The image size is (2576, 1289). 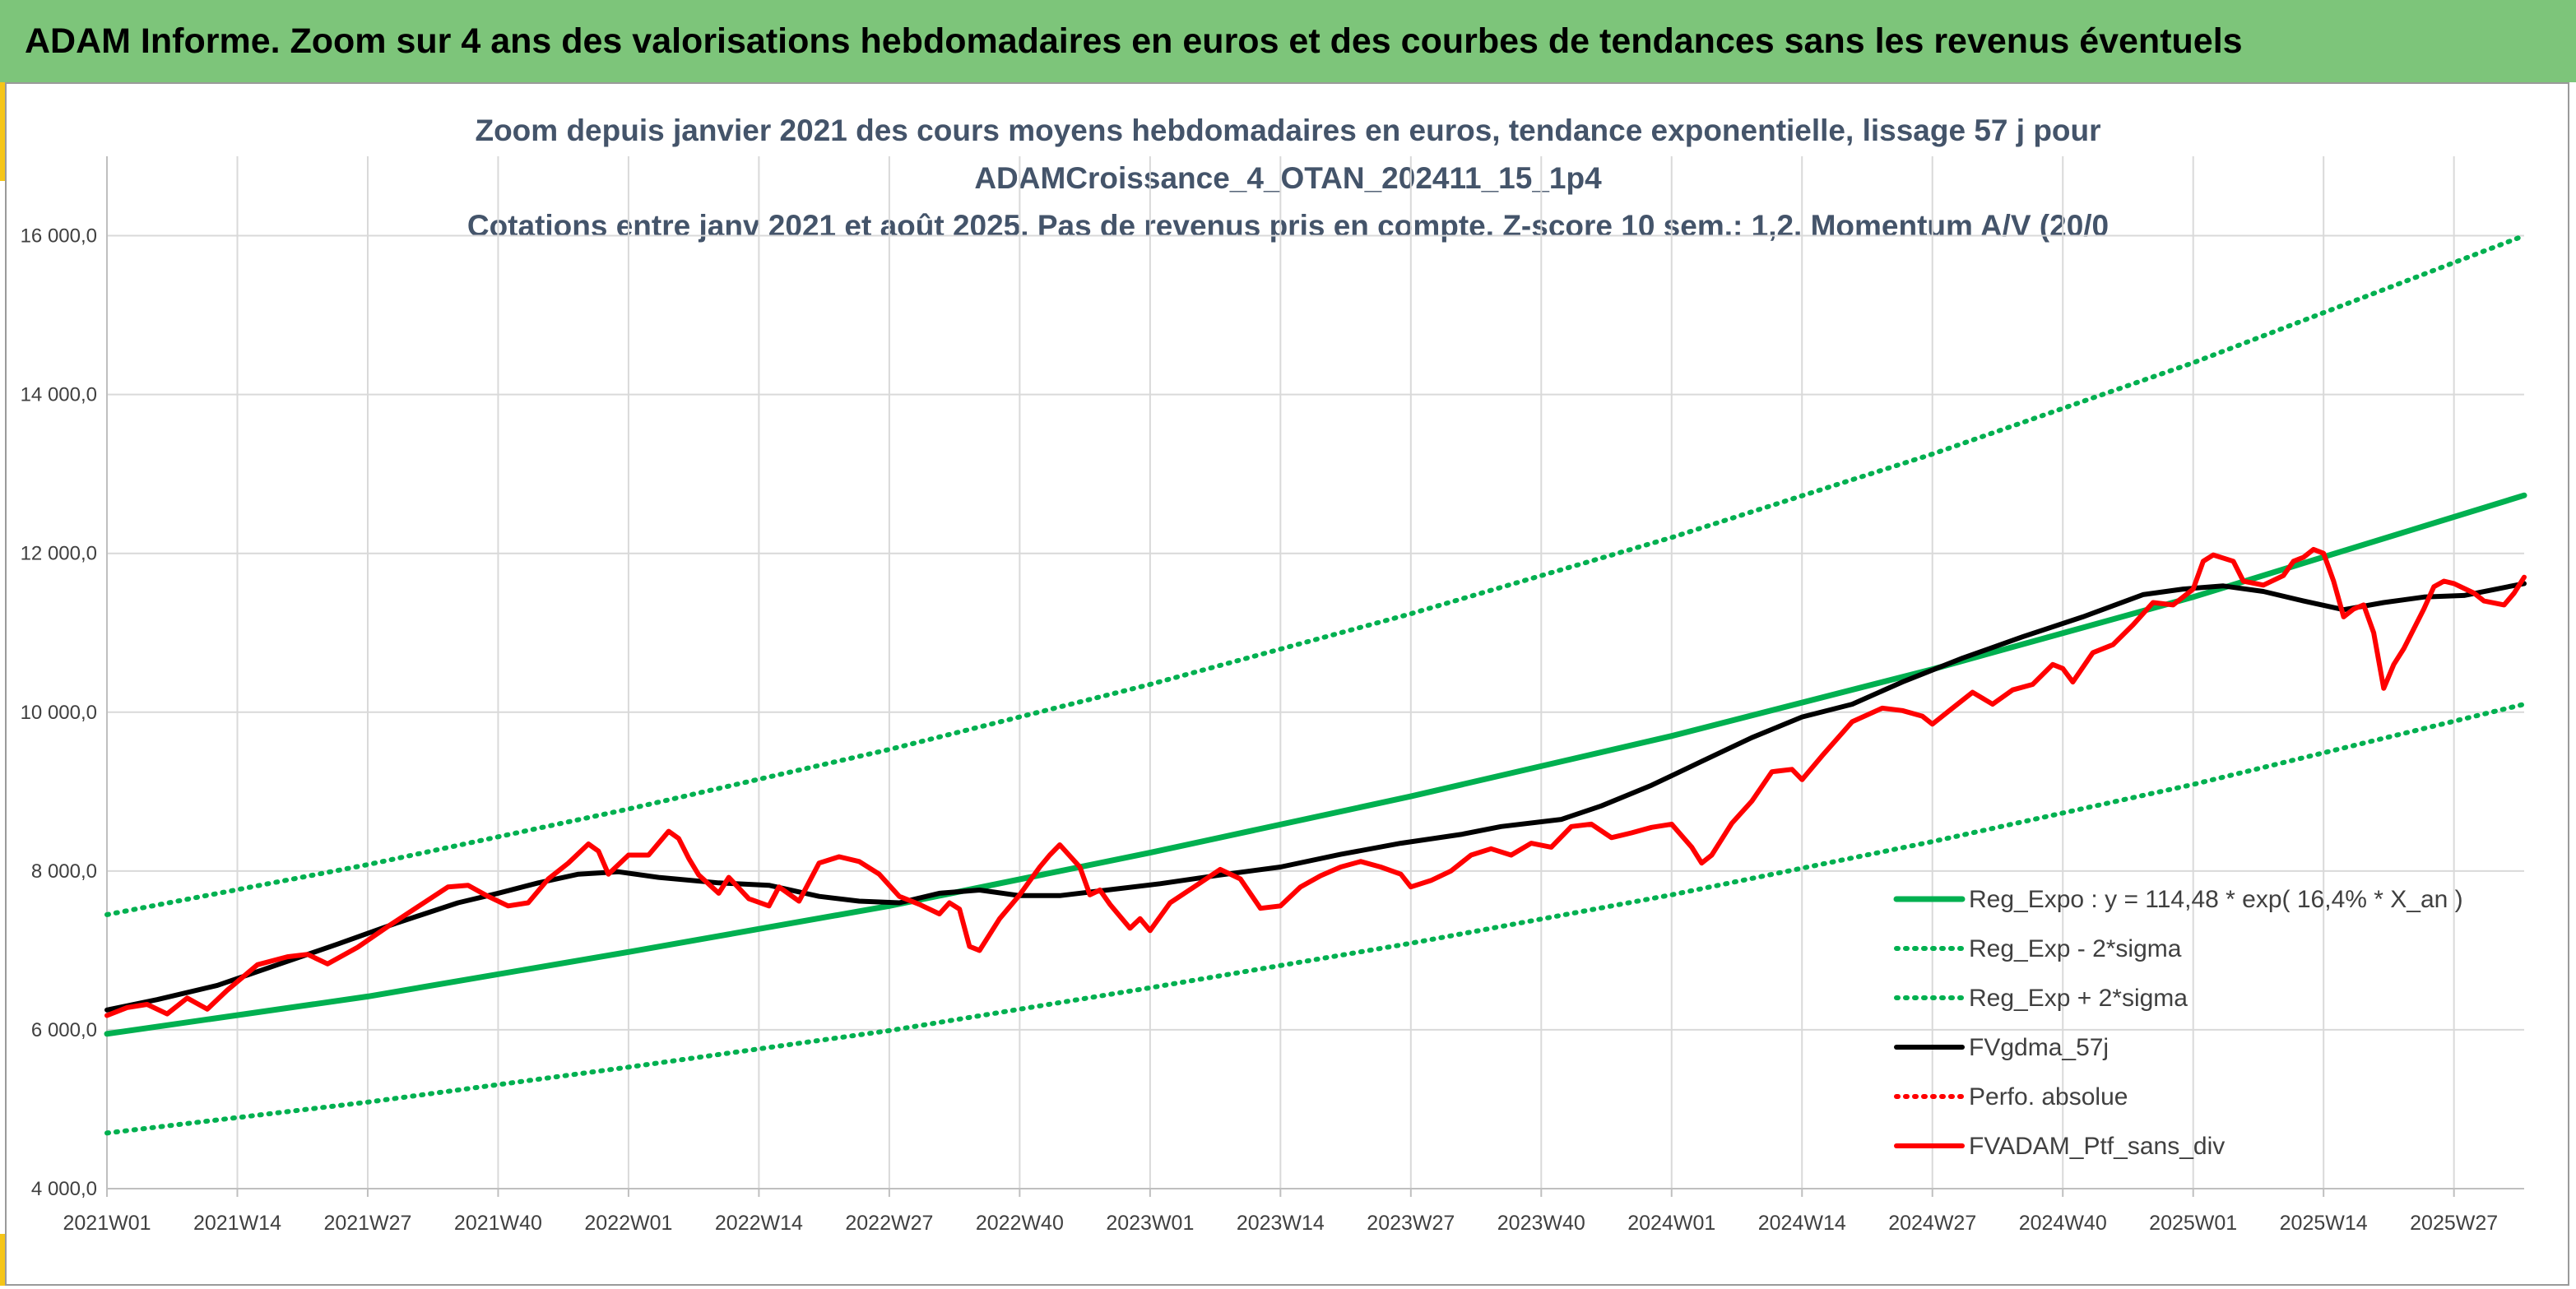 I want to click on y-tick-label: 12 000,0, so click(x=59, y=554).